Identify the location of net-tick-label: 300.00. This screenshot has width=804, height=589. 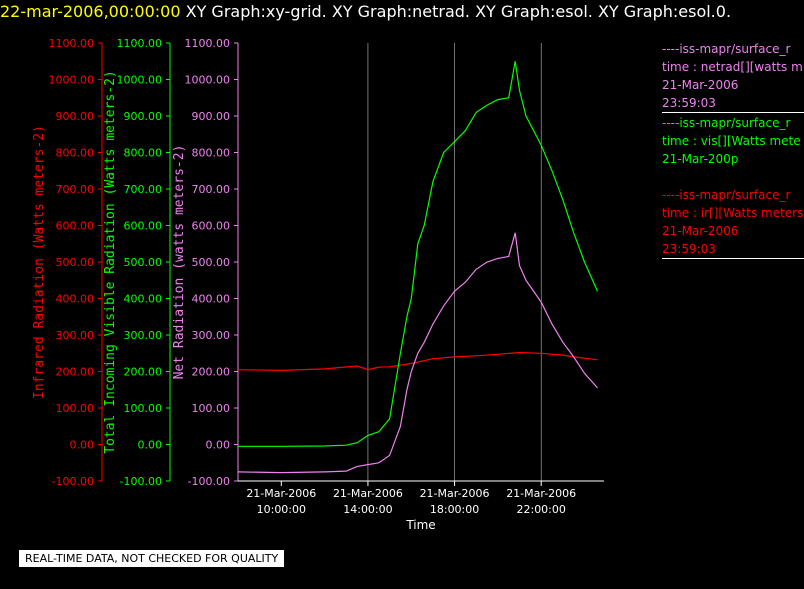
(211, 335).